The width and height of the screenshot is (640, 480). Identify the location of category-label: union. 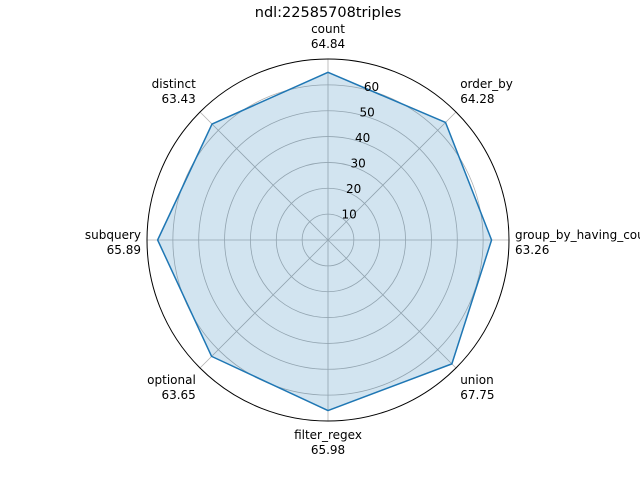
(477, 380).